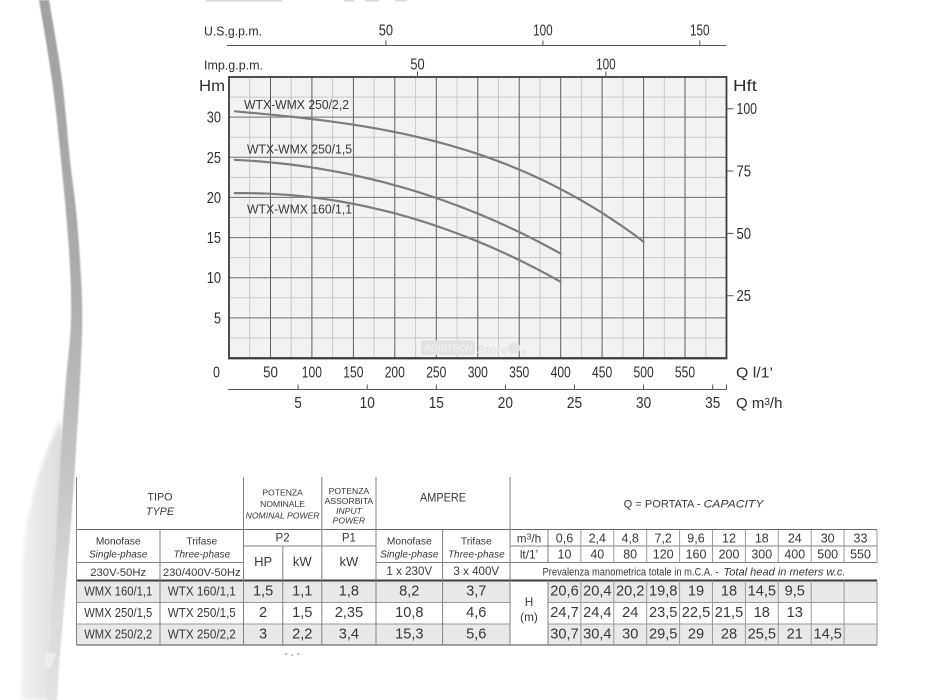 Image resolution: width=950 pixels, height=700 pixels. What do you see at coordinates (700, 31) in the screenshot?
I see `svg-text: 150` at bounding box center [700, 31].